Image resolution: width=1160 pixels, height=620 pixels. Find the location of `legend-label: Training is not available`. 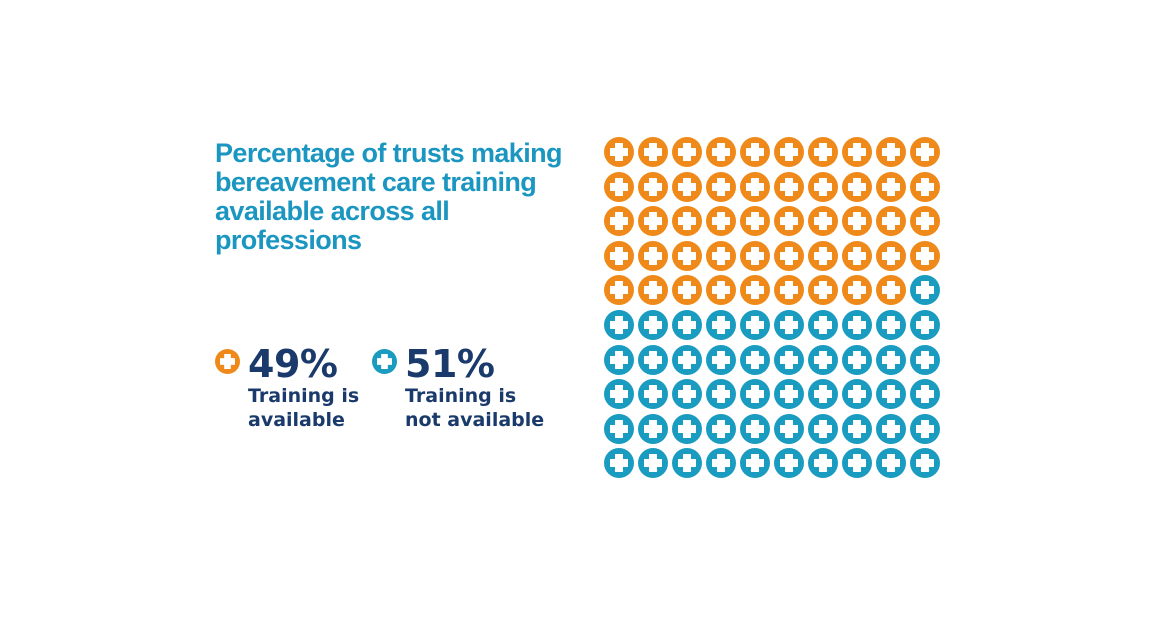

legend-label: Training is not available is located at coordinates (474, 408).